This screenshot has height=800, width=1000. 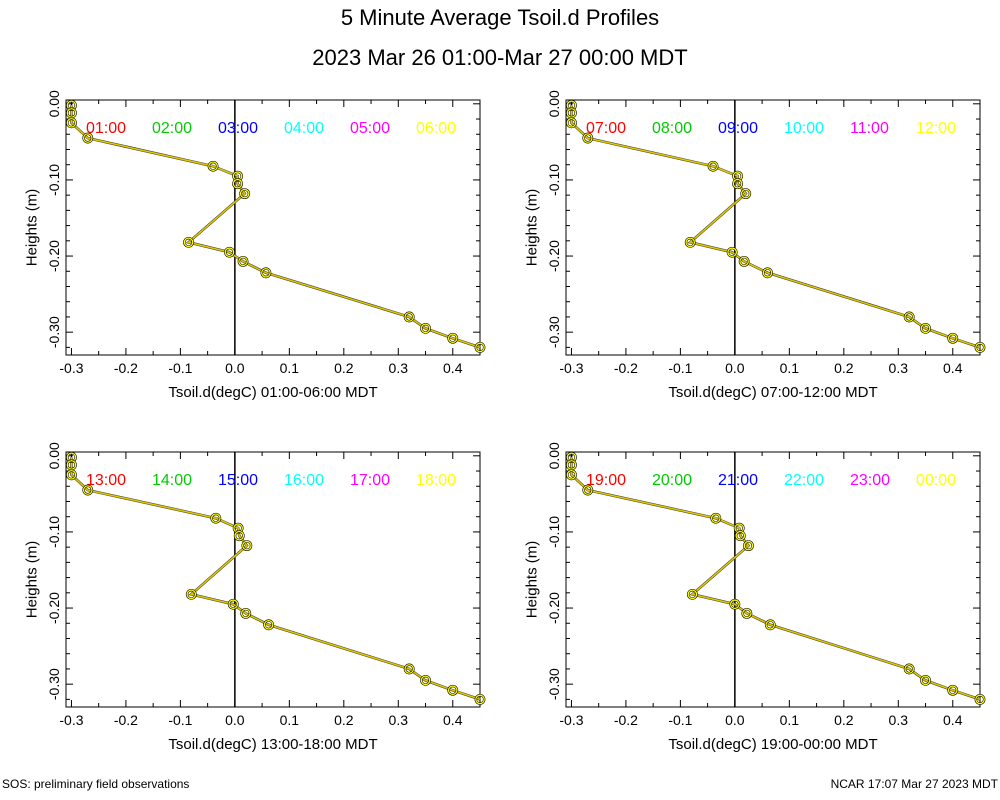 What do you see at coordinates (238, 480) in the screenshot?
I see `legend-entry: 15:00` at bounding box center [238, 480].